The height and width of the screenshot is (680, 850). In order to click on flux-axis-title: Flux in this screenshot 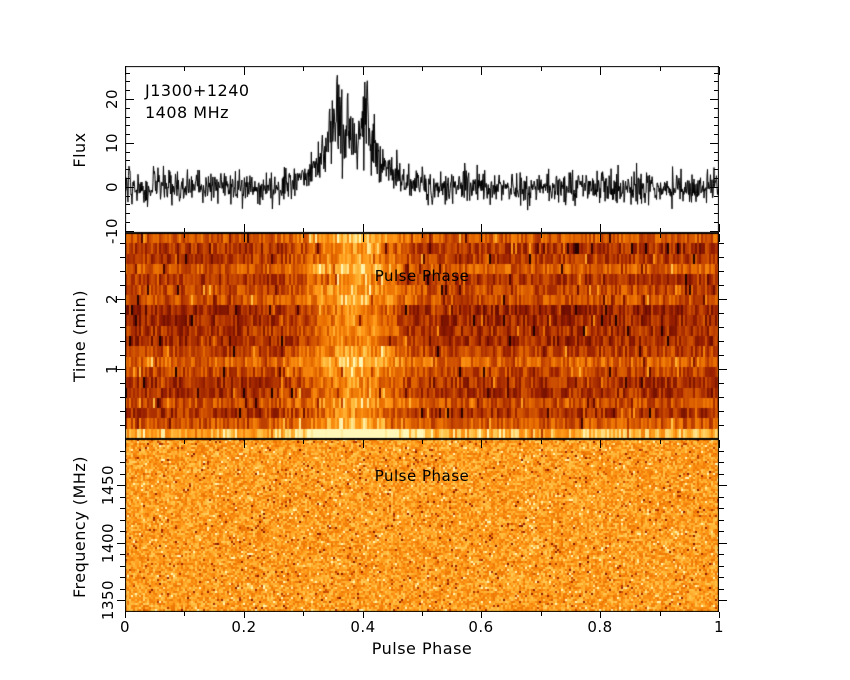, I will do `click(80, 150)`.